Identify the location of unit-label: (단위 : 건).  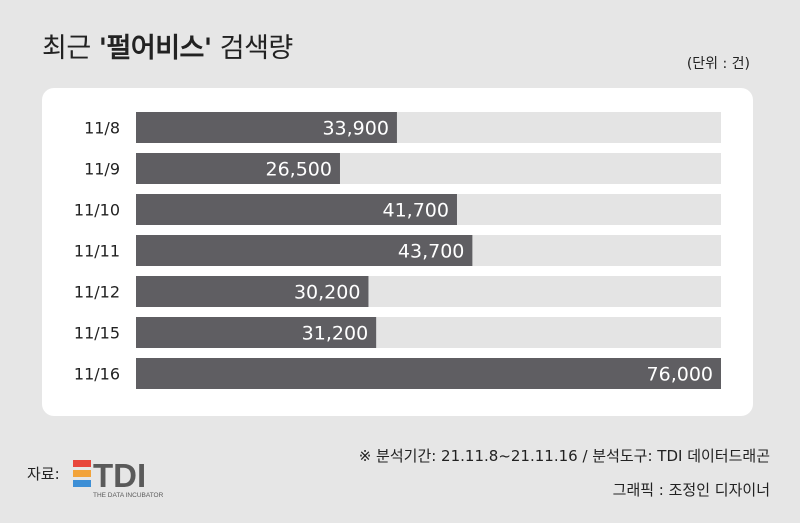
(718, 64).